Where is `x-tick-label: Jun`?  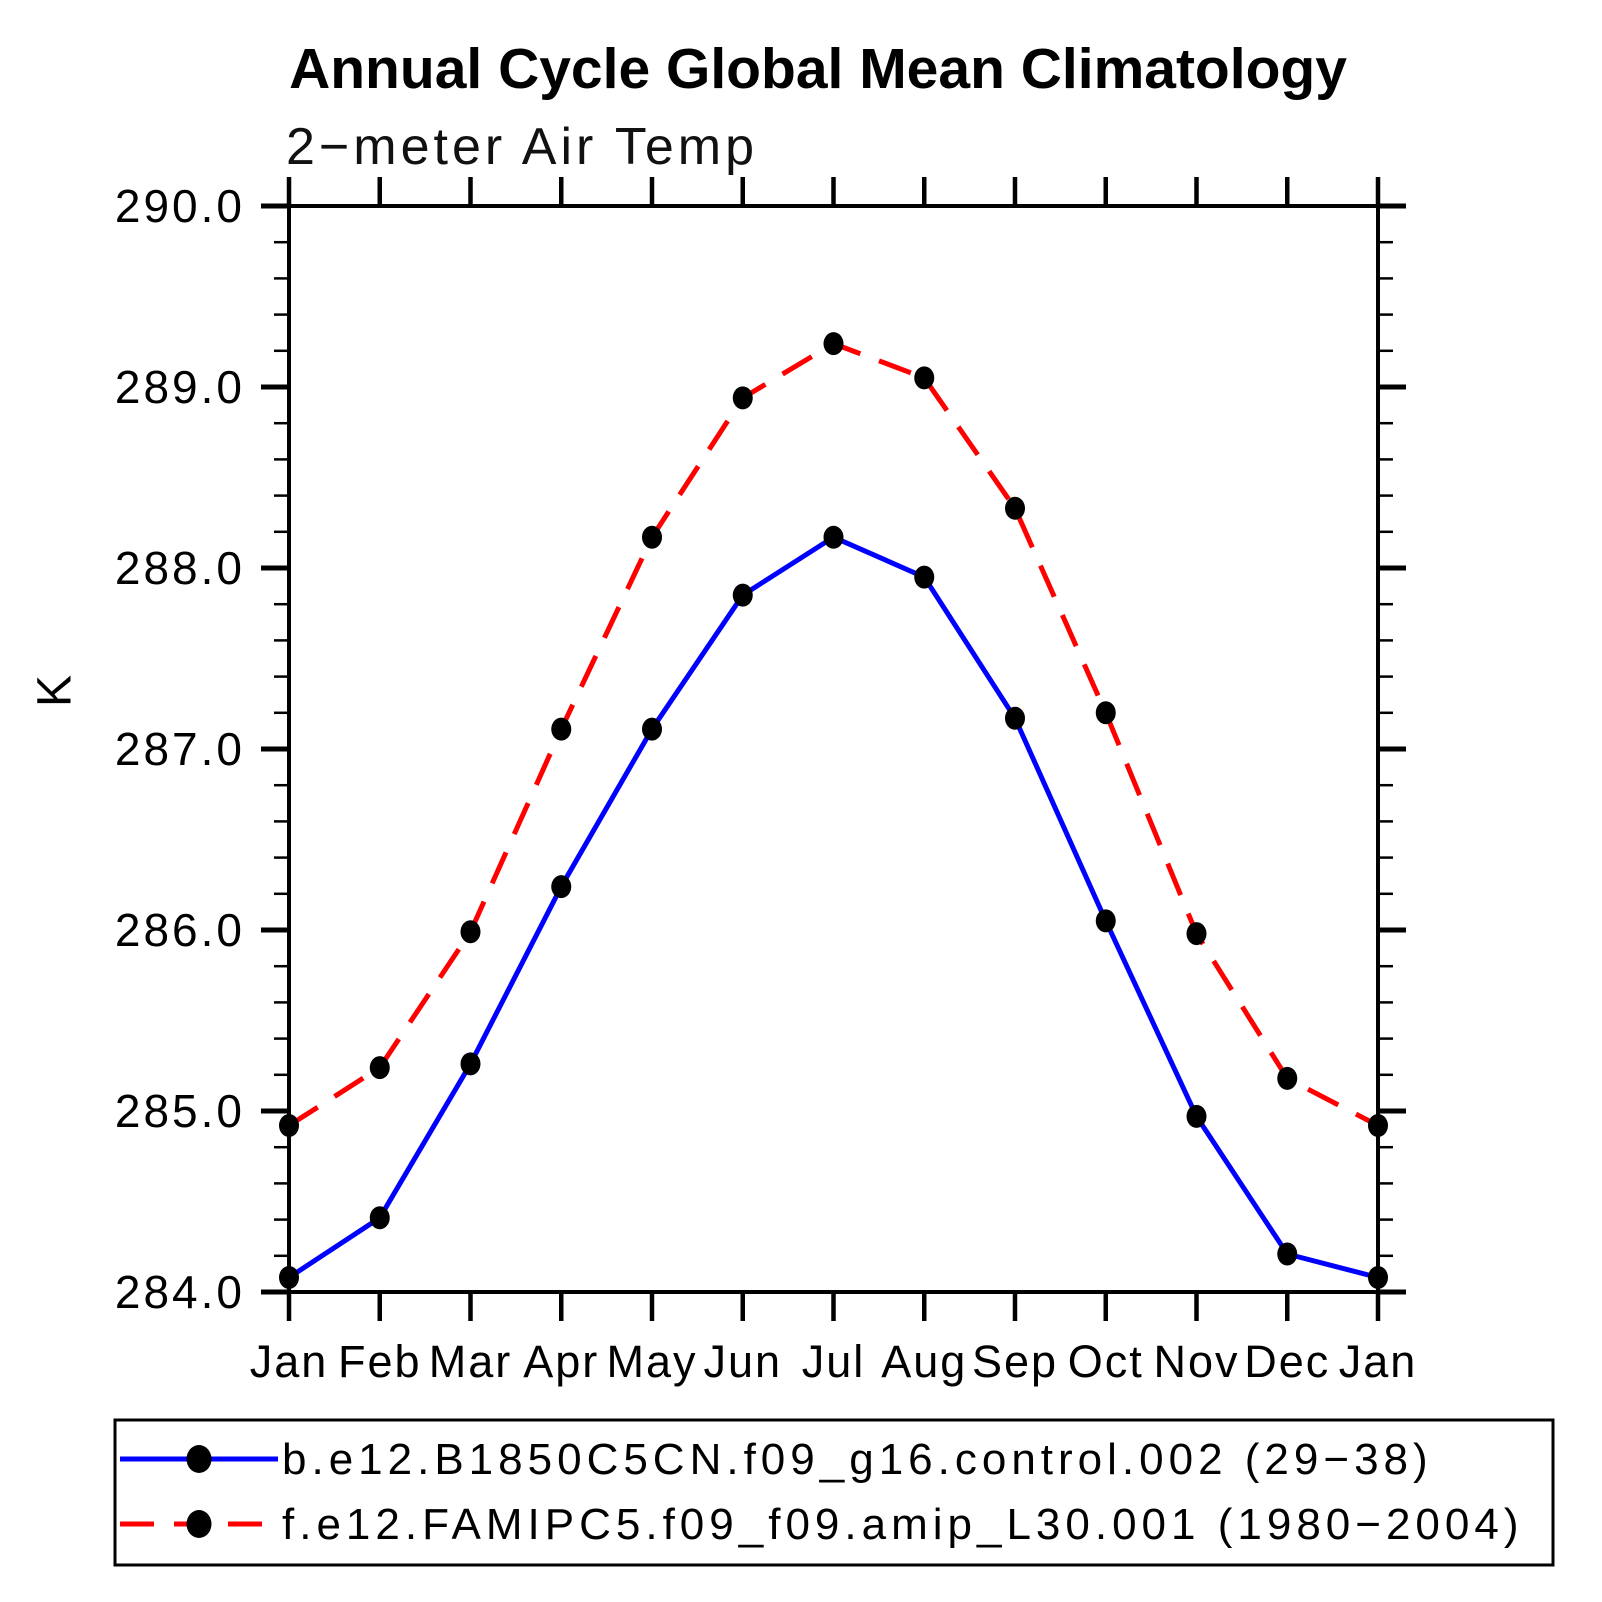 x-tick-label: Jun is located at coordinates (742, 1361).